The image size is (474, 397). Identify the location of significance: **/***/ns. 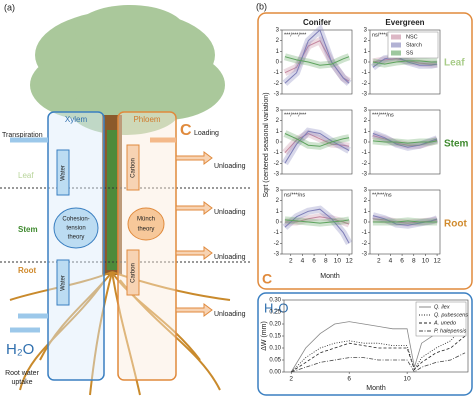
(382, 195).